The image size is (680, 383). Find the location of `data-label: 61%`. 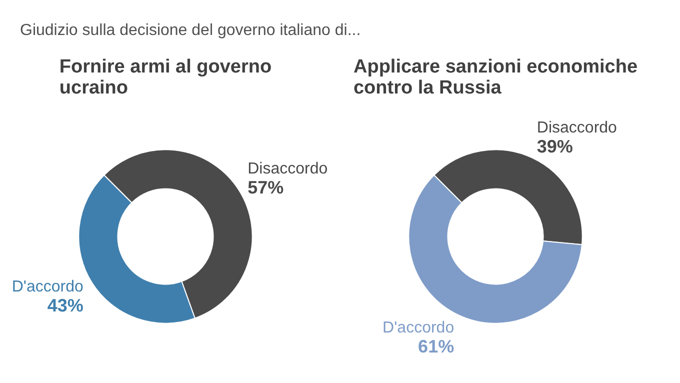

data-label: 61% is located at coordinates (436, 346).